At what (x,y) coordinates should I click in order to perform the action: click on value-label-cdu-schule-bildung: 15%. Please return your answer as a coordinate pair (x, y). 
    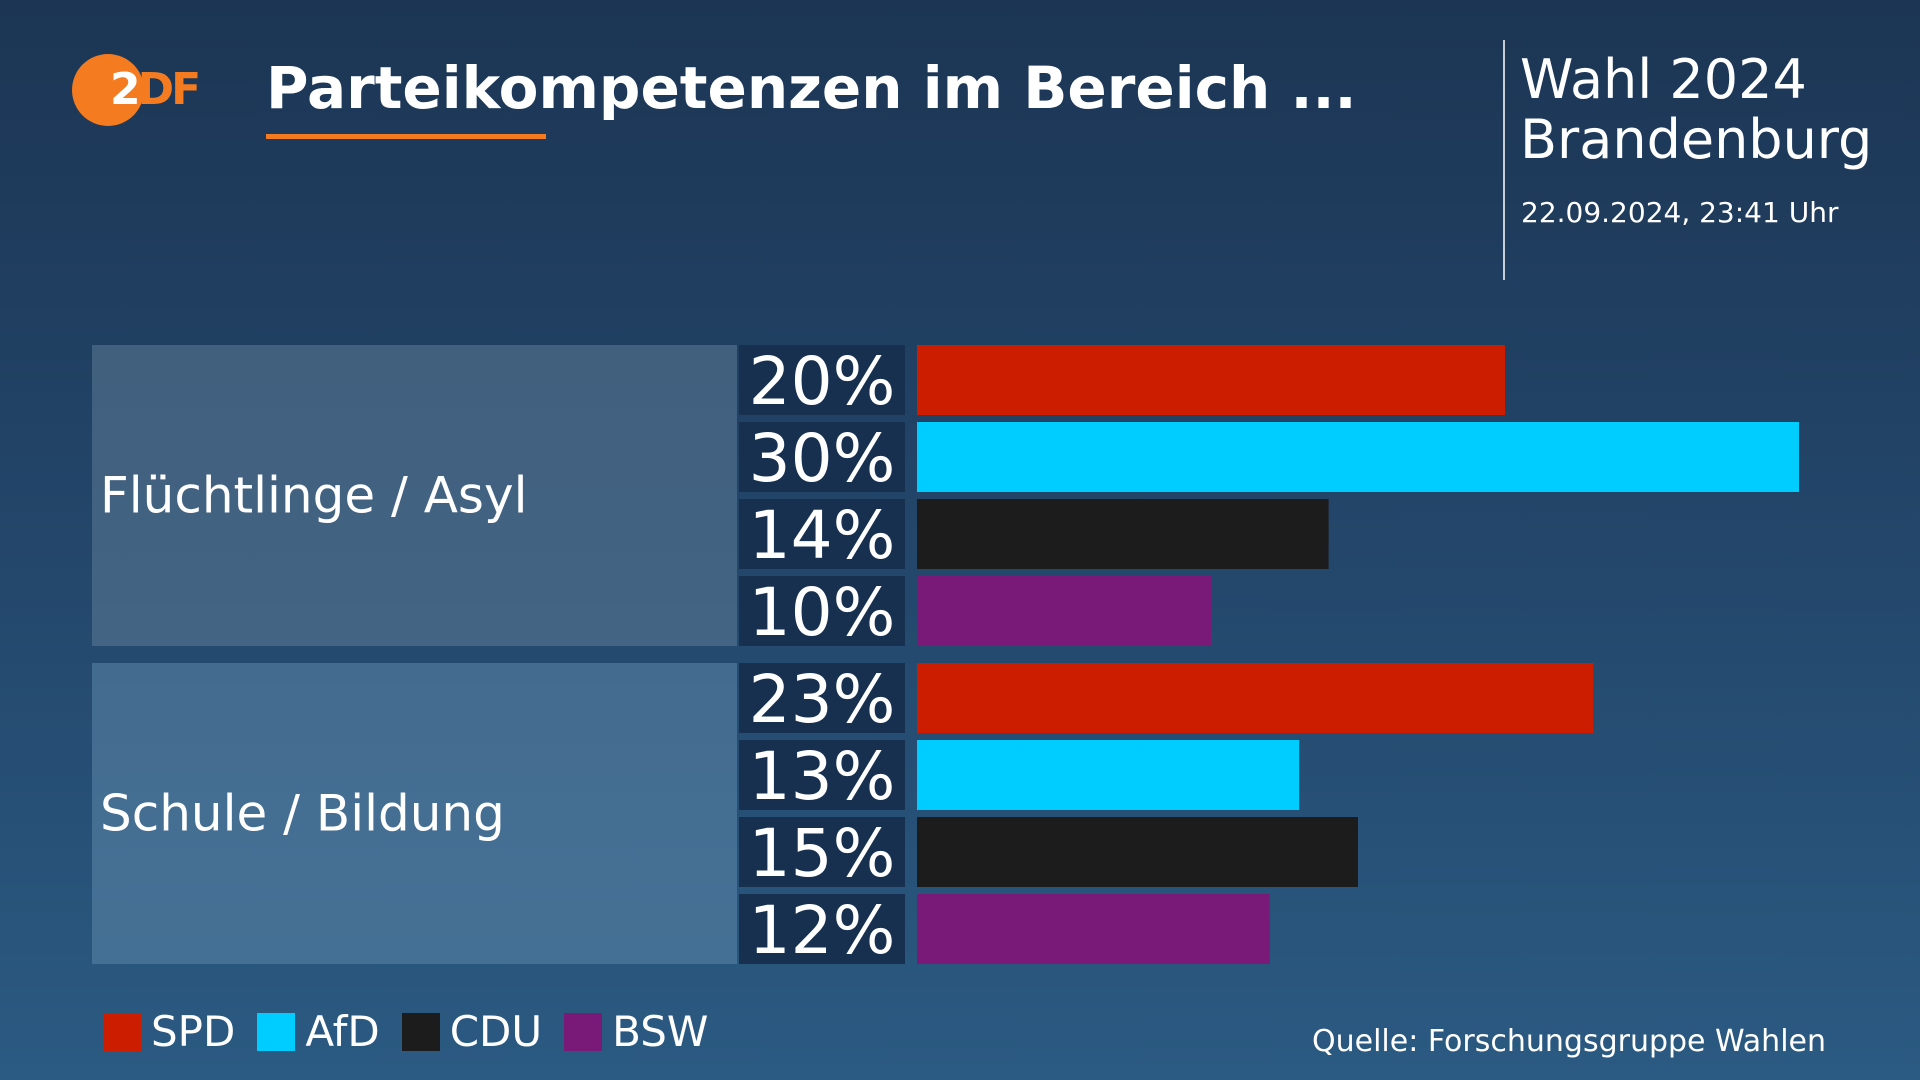
    Looking at the image, I should click on (822, 853).